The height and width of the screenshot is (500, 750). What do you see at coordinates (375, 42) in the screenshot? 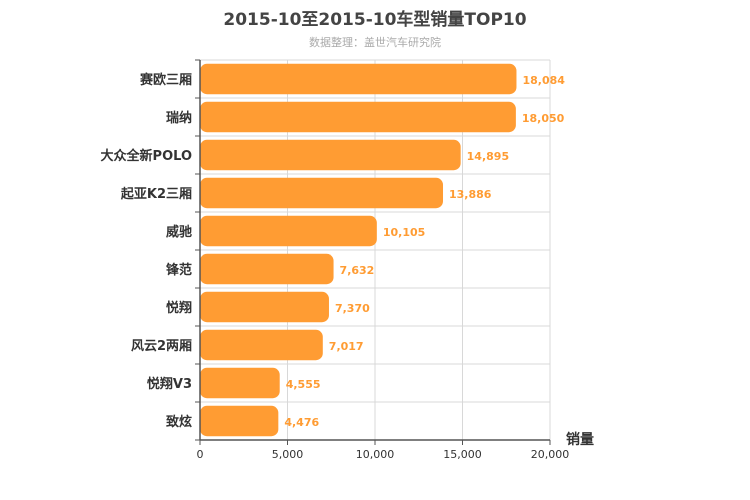
I see `chart-subtitle: 数据整理：盖世汽车研究院` at bounding box center [375, 42].